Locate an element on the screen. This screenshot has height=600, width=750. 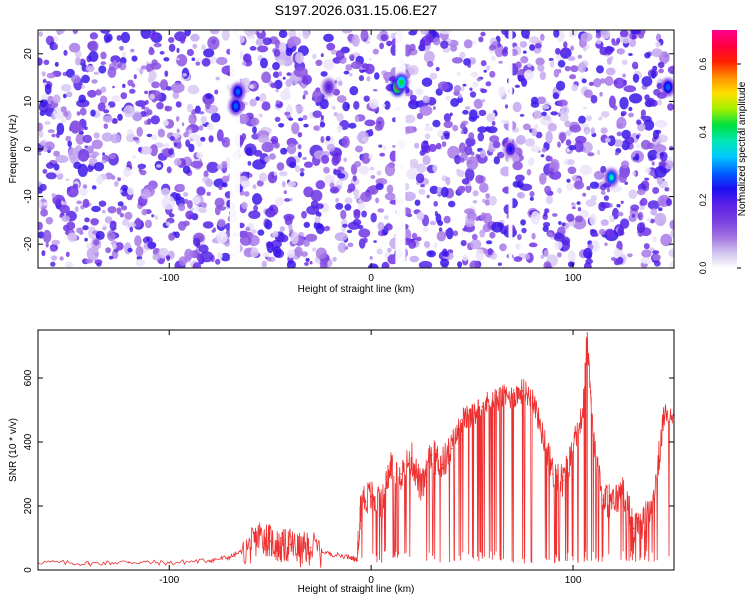
colorbar-gradient is located at coordinates (724, 149).